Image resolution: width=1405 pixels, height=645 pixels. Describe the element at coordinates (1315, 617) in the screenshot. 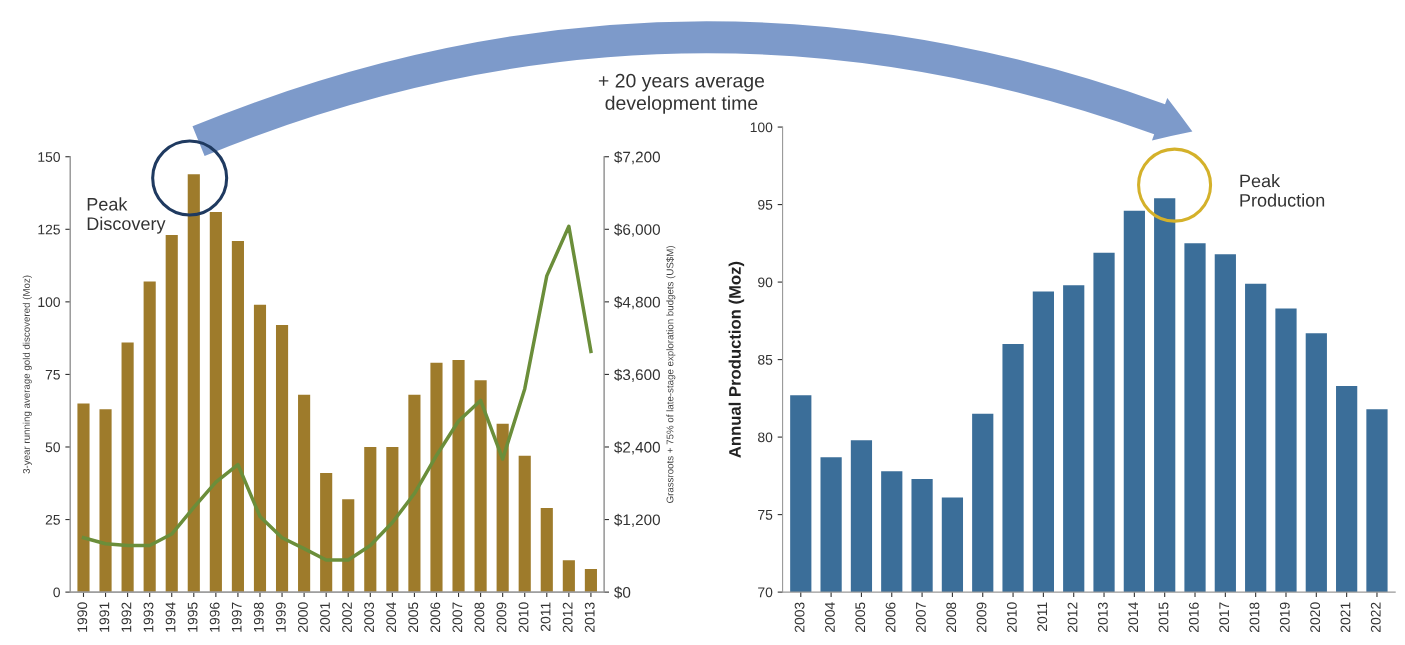

I see `x-tick-label: 2020` at that location.